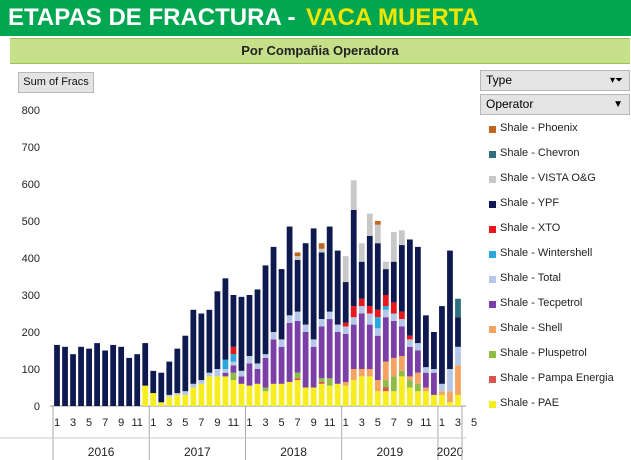  I want to click on legend-label: Shale - Shell, so click(531, 328).